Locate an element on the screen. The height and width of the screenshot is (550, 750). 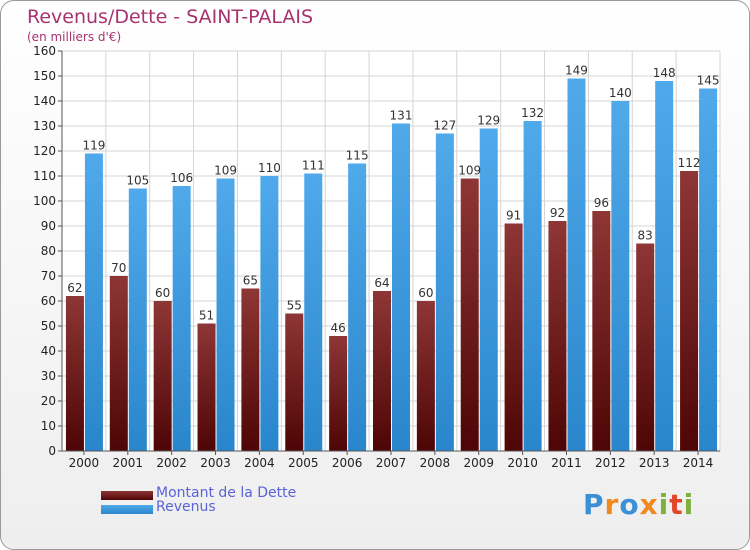
y-tick-label: 10 is located at coordinates (48, 426).